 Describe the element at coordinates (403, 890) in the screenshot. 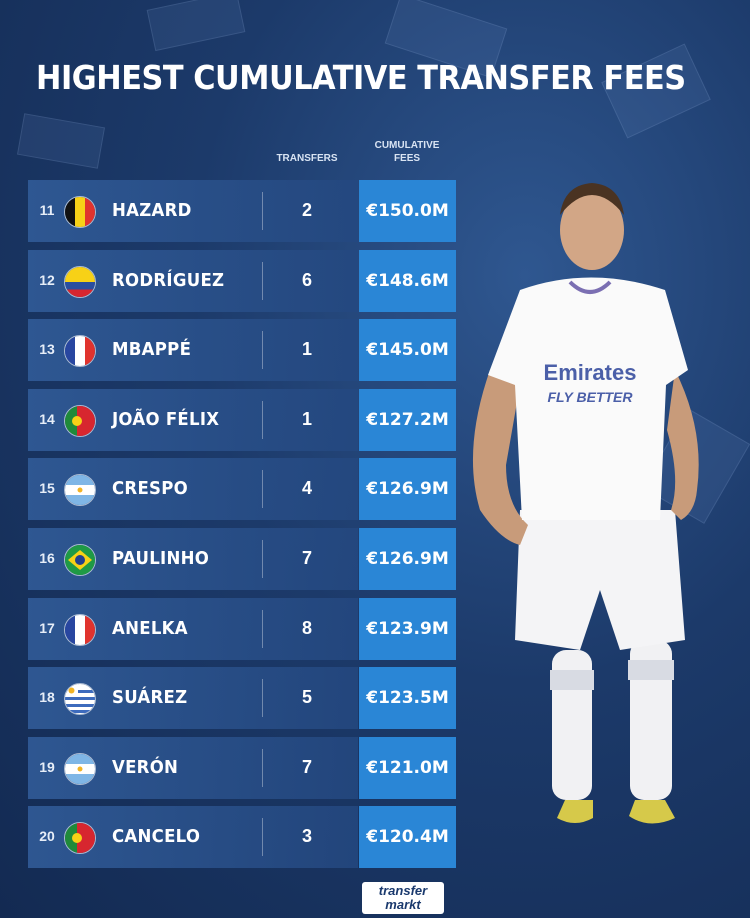

I see `logo-line-1: transfer` at that location.